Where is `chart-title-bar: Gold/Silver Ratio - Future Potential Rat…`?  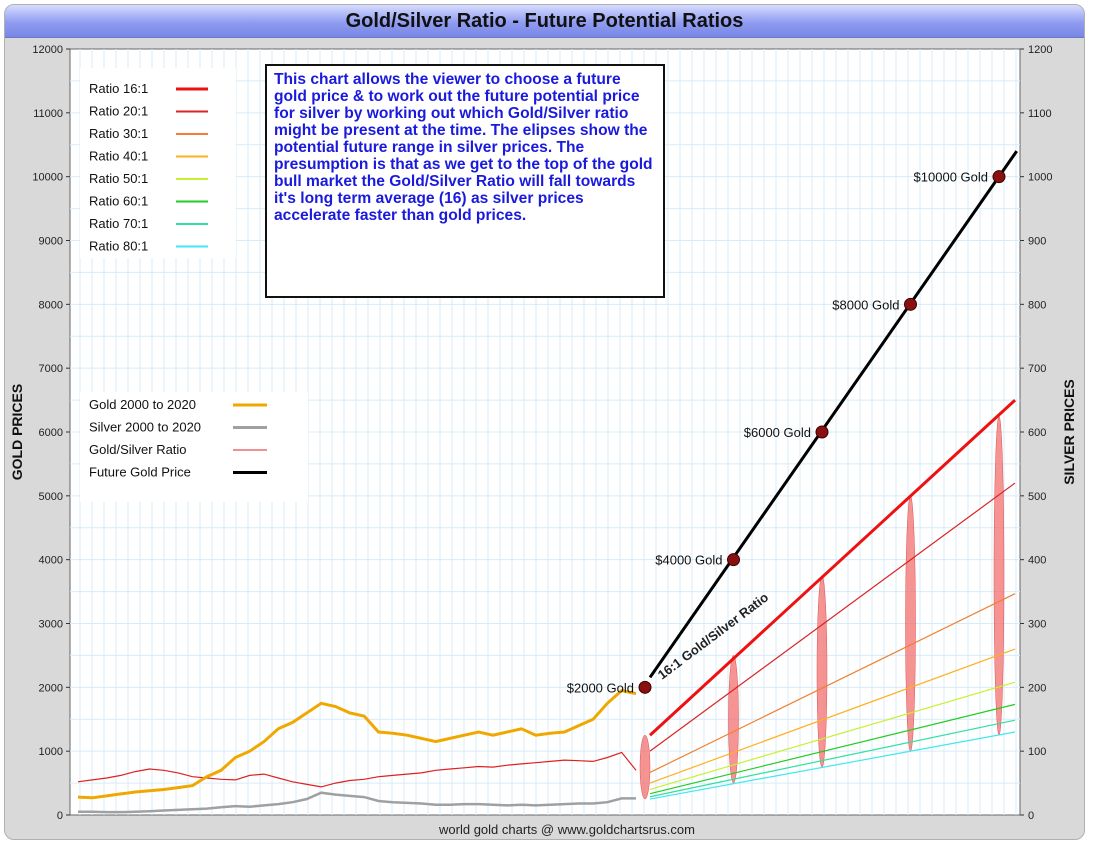 chart-title-bar: Gold/Silver Ratio - Future Potential Rat… is located at coordinates (544, 21).